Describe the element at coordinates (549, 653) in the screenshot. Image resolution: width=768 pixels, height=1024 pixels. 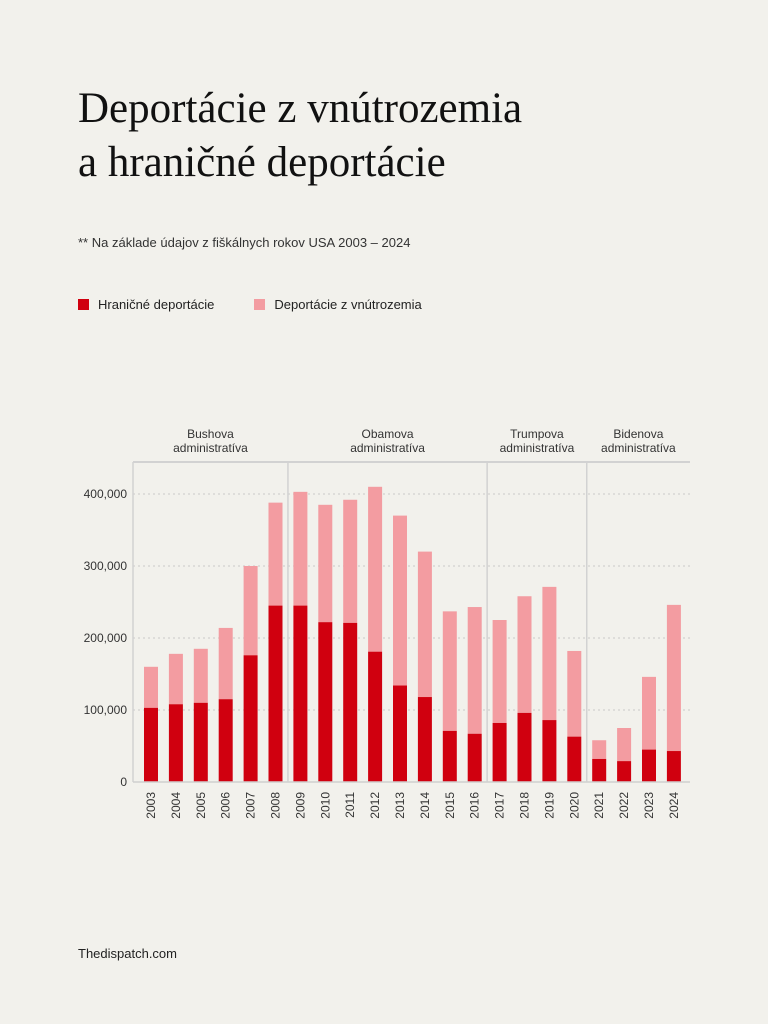
I see `bar-interior-2019` at that location.